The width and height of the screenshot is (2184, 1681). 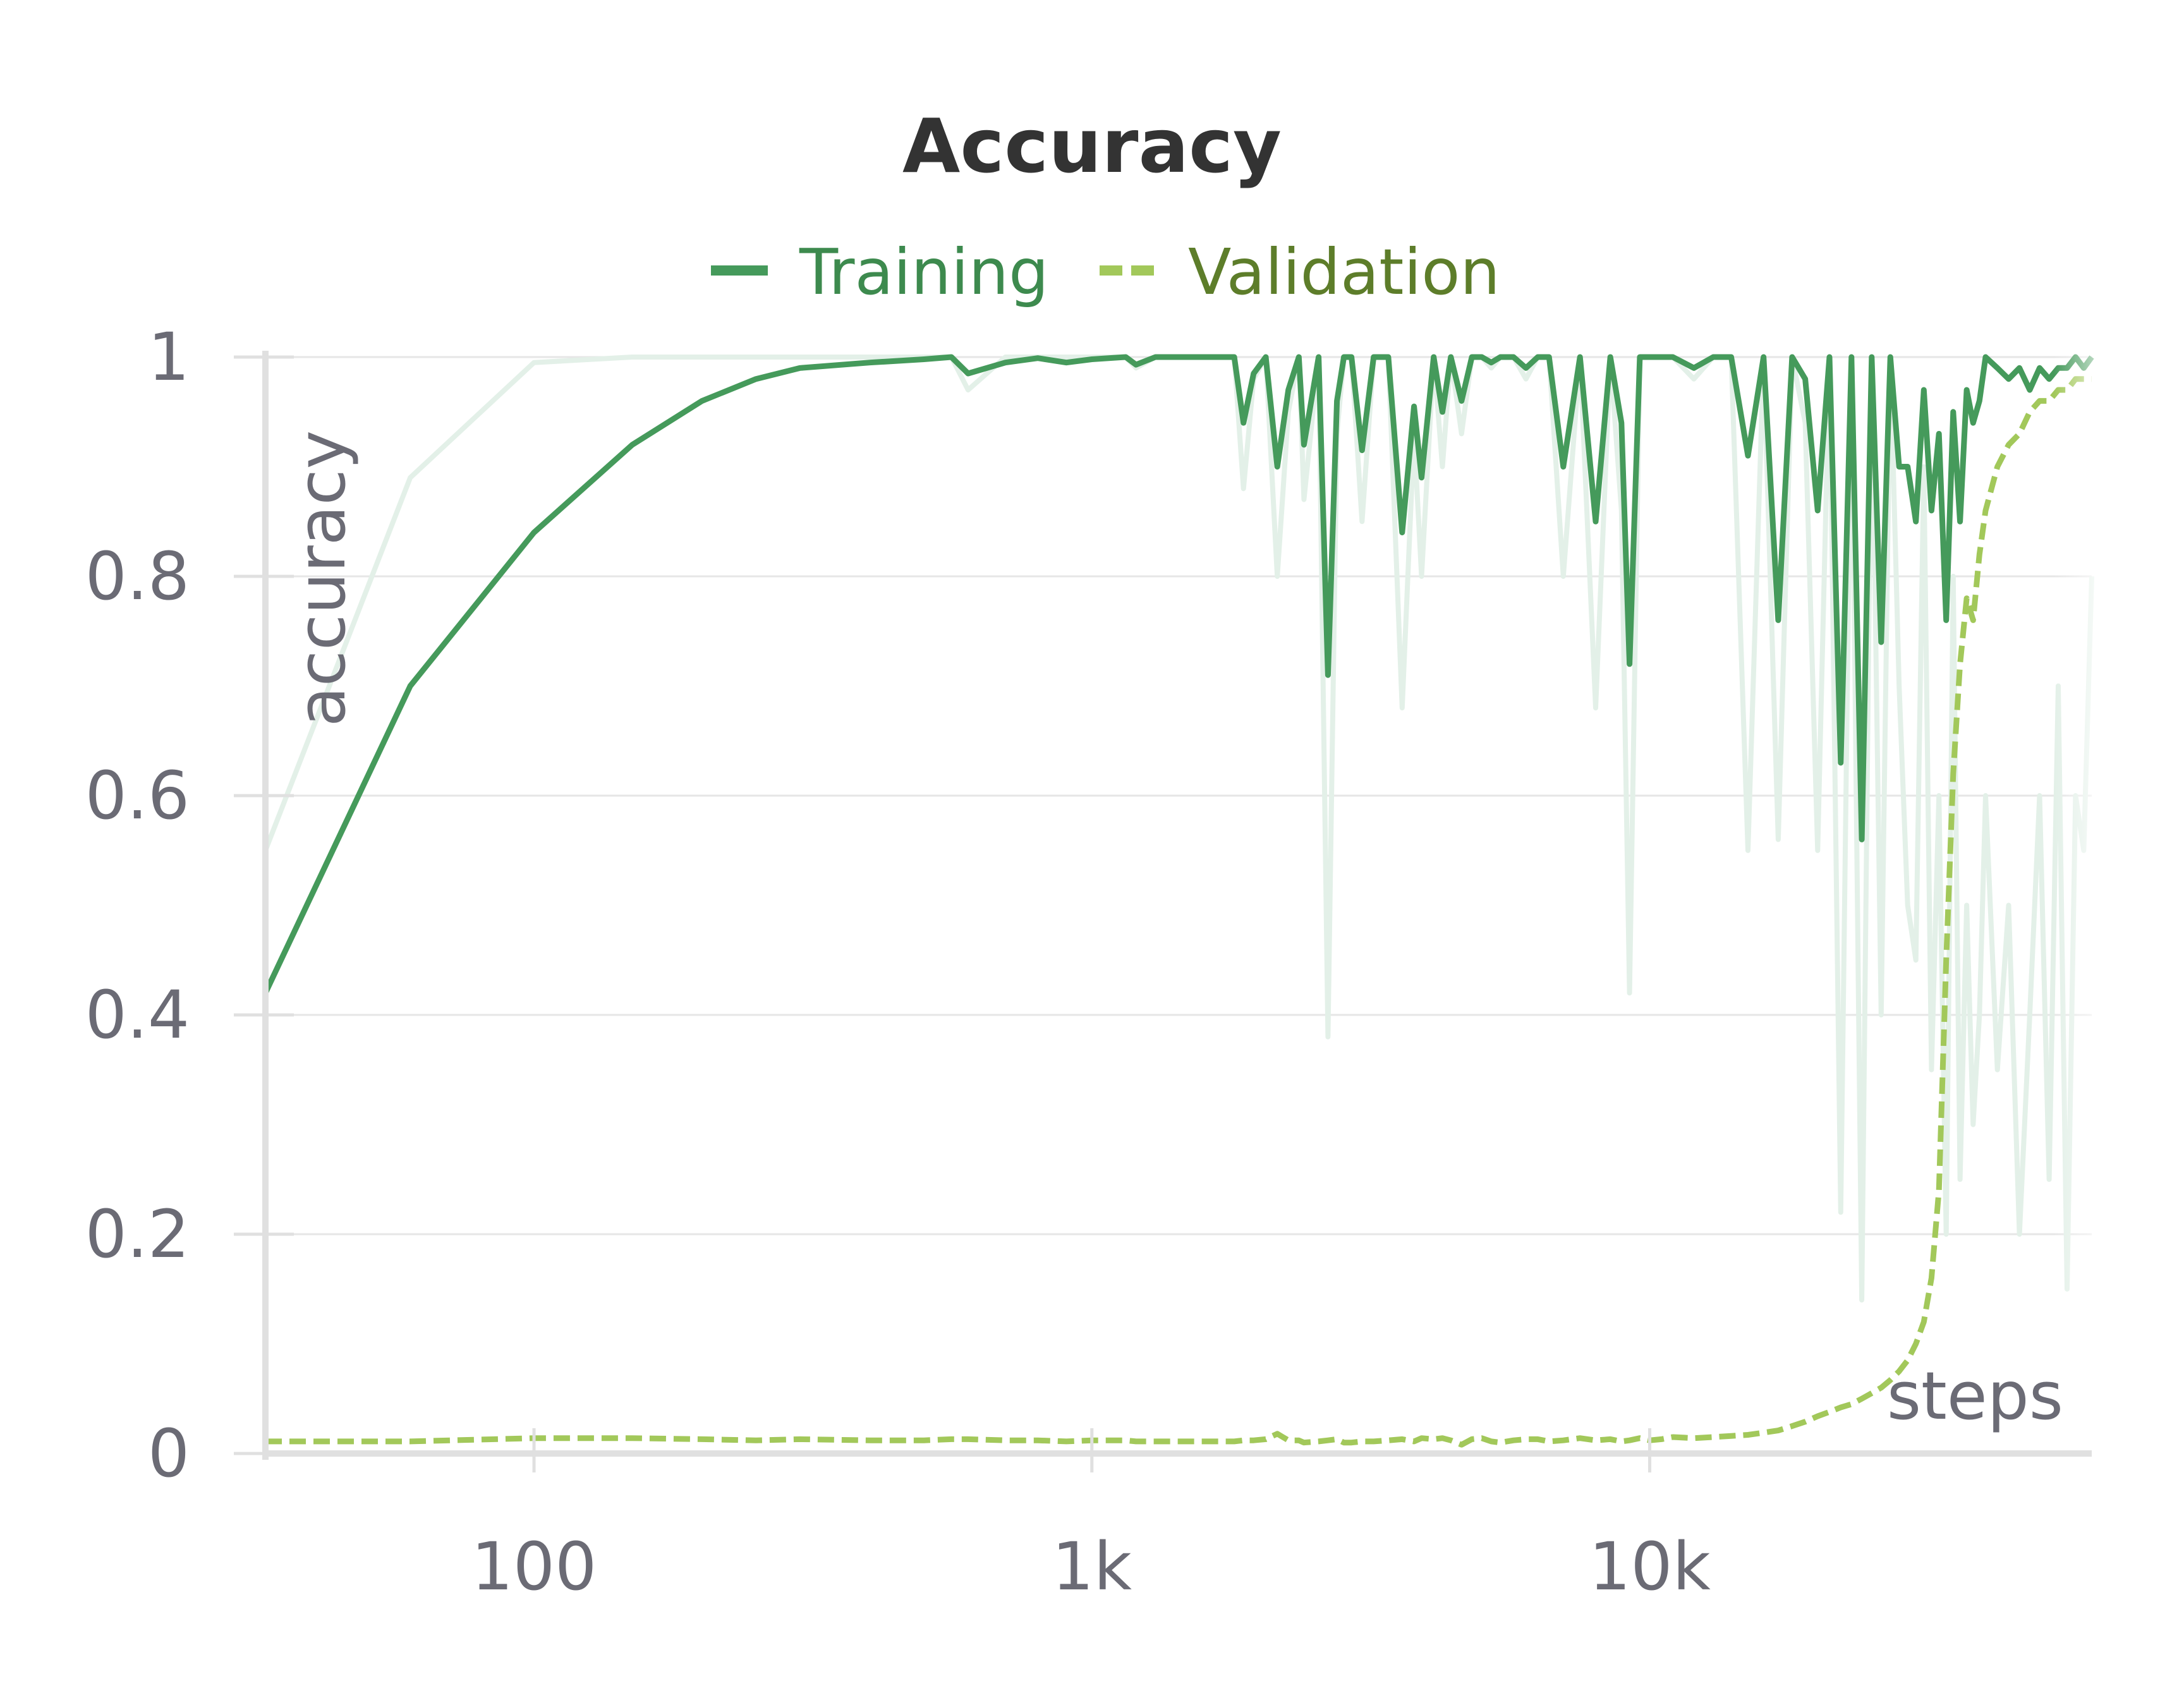 What do you see at coordinates (1092, 1567) in the screenshot?
I see `x-tick-label: 1k` at bounding box center [1092, 1567].